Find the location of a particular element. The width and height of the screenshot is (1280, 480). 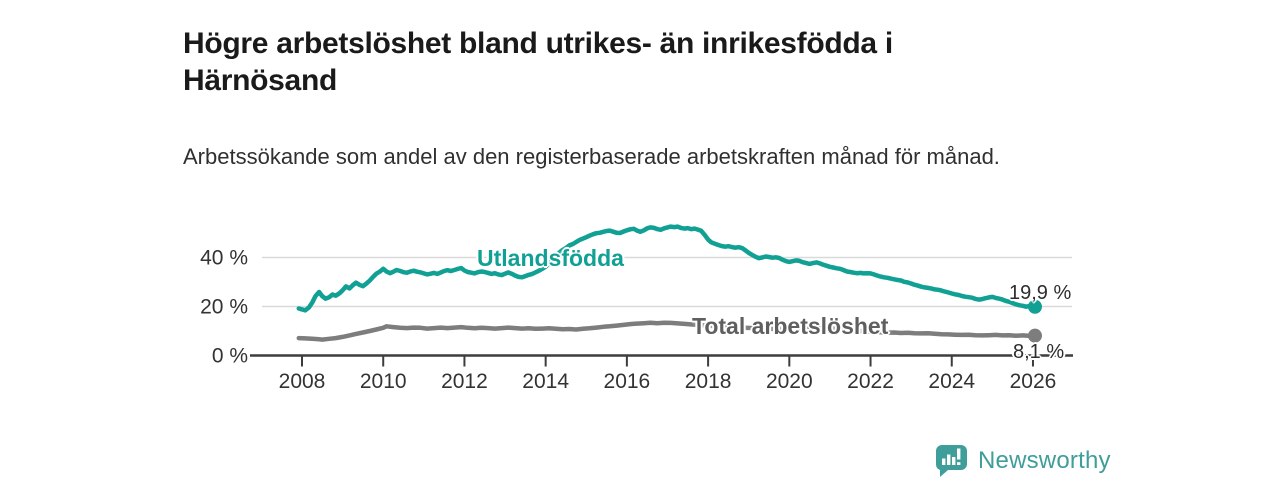

end-value-label-utlandsfodda: 19,9 % is located at coordinates (1040, 293).